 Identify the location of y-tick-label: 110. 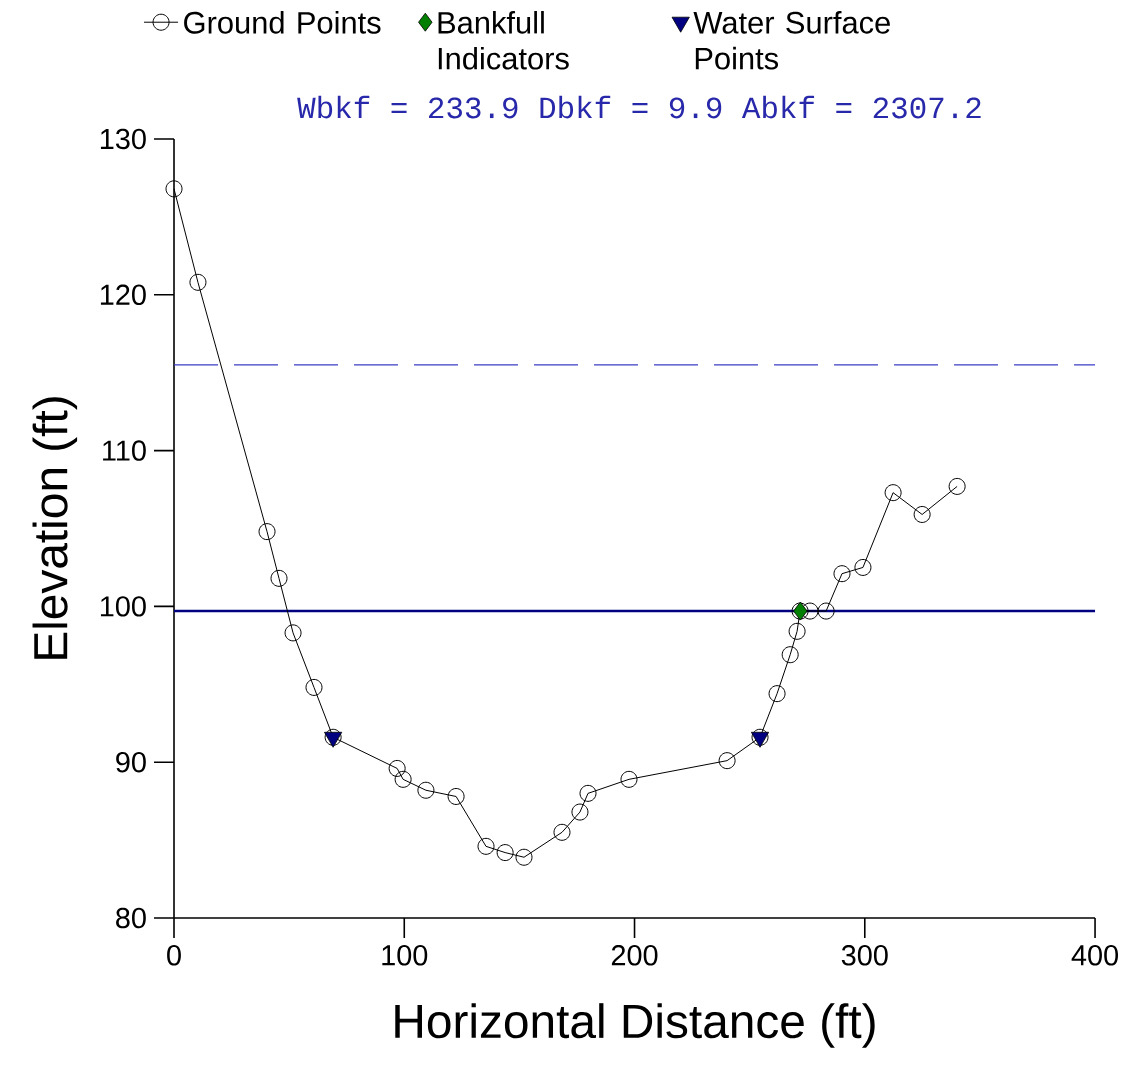
(124, 450).